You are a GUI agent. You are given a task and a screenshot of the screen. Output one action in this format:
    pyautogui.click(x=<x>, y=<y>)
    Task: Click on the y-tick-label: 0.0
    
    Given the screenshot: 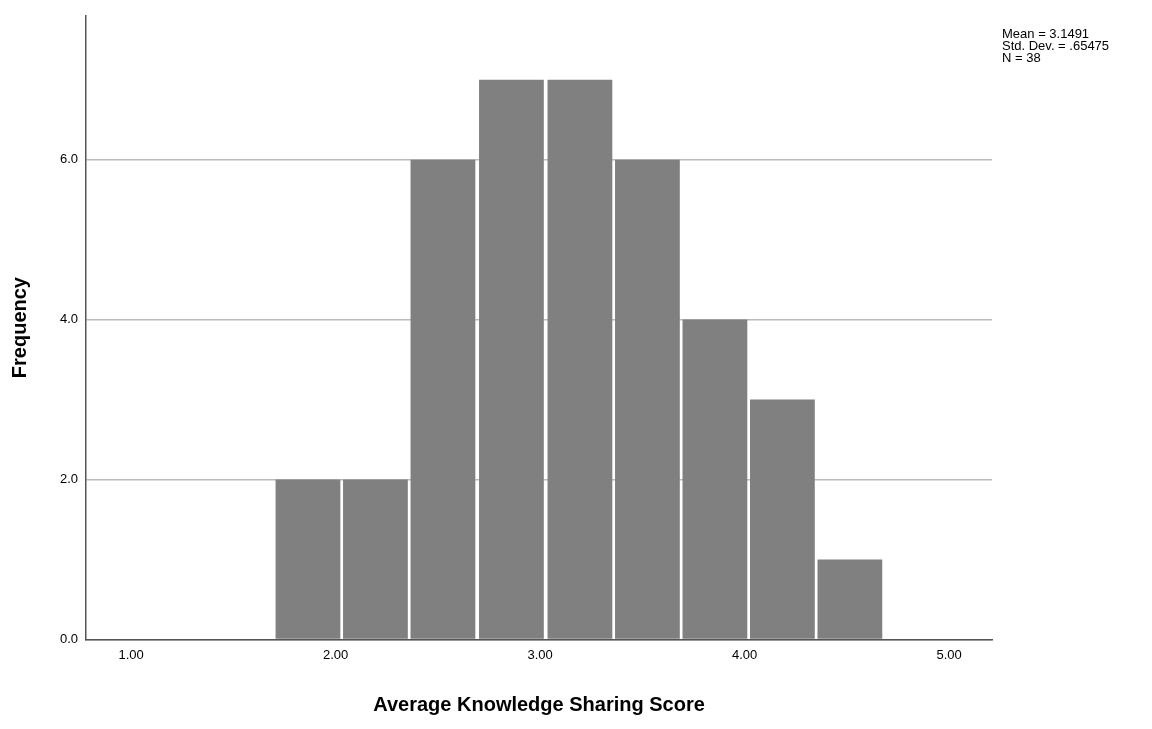 What is the action you would take?
    pyautogui.click(x=69, y=638)
    